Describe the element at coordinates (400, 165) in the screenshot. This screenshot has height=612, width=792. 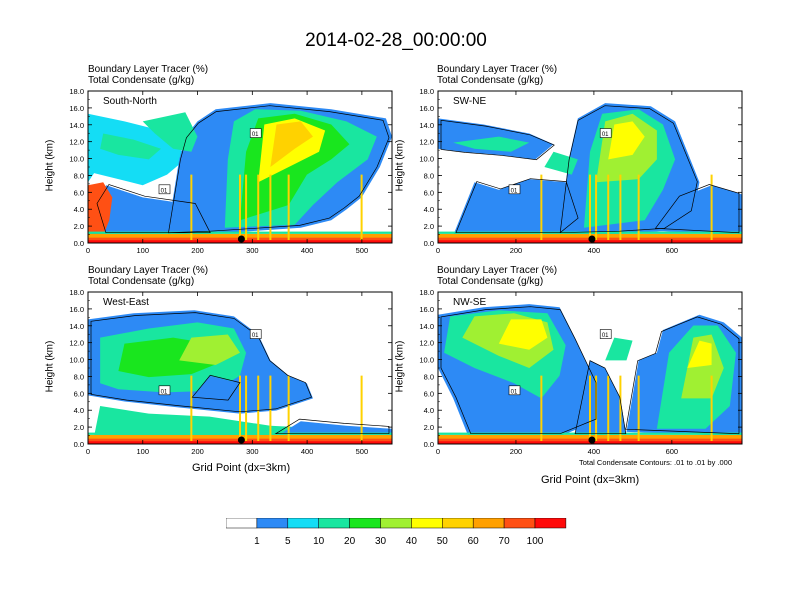
I see `y-axis-label-2: Height (km)` at that location.